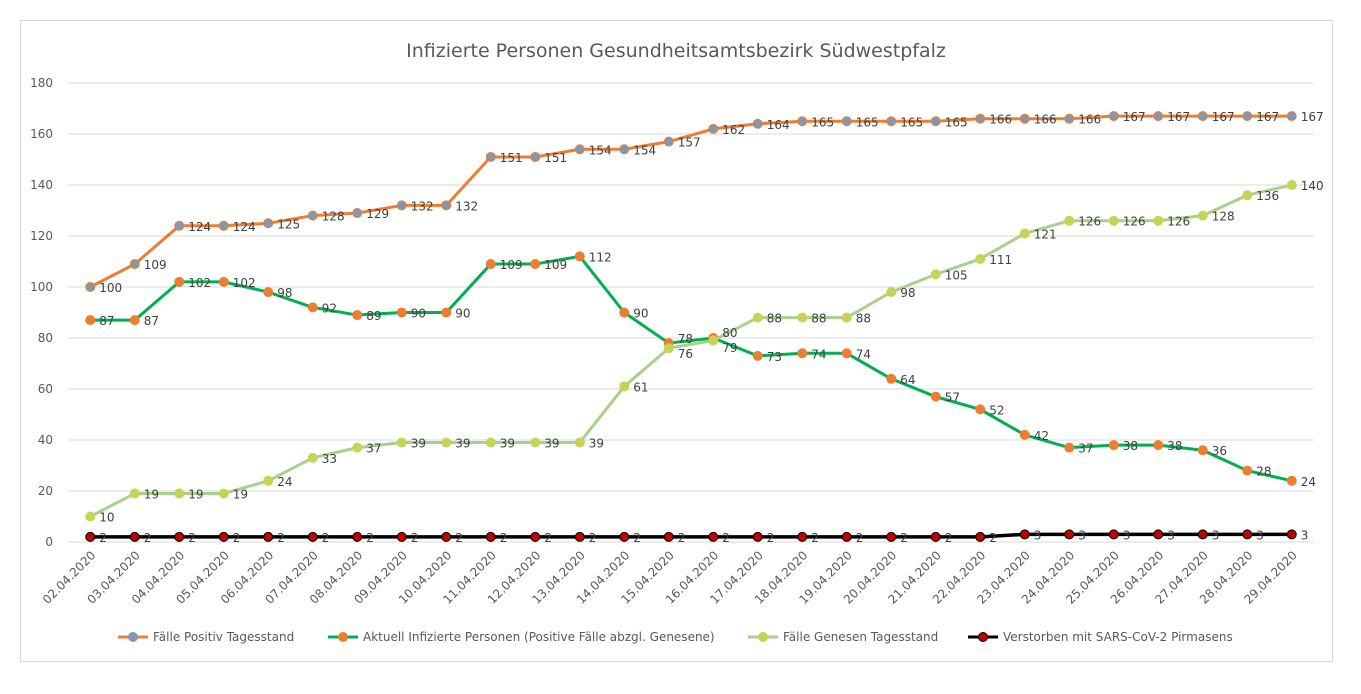  Describe the element at coordinates (600, 257) in the screenshot. I see `data-label: 112` at that location.